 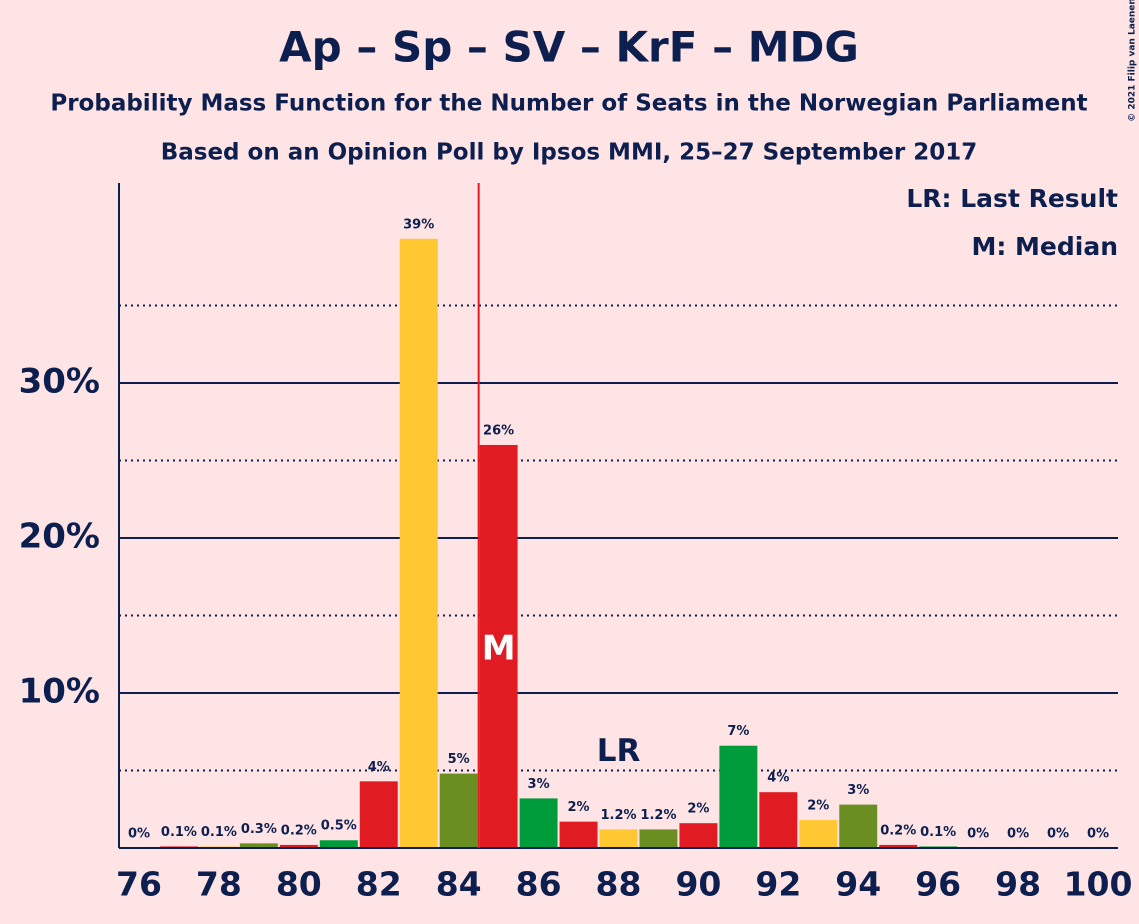 What do you see at coordinates (259, 829) in the screenshot?
I see `value-label: 0.3%` at bounding box center [259, 829].